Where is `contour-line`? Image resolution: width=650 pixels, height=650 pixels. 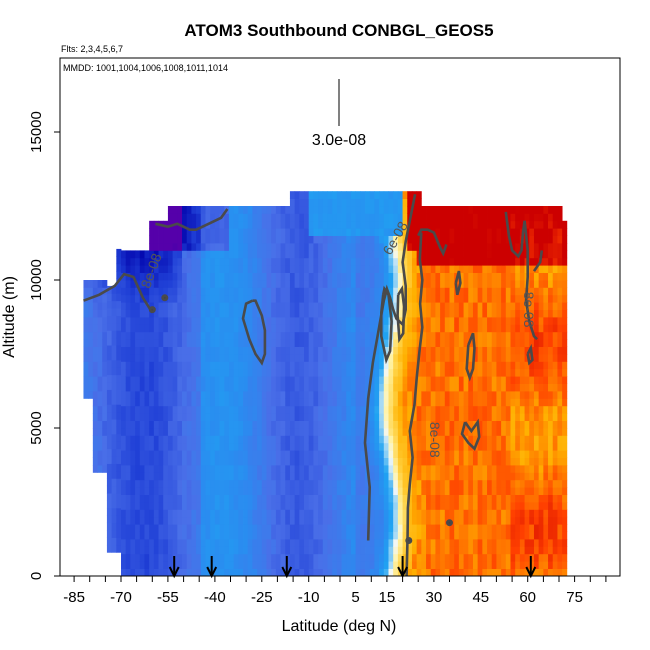
contour-line is located at coordinates (192, 219).